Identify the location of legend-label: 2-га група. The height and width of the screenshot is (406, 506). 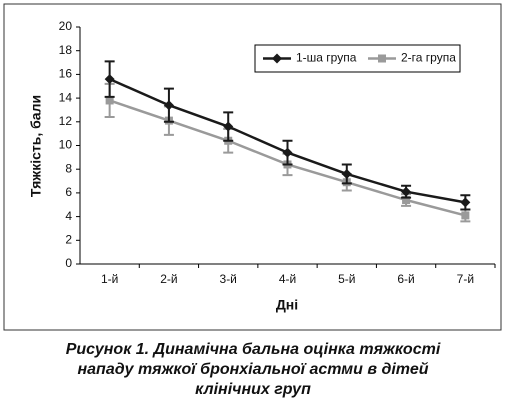
(428, 58).